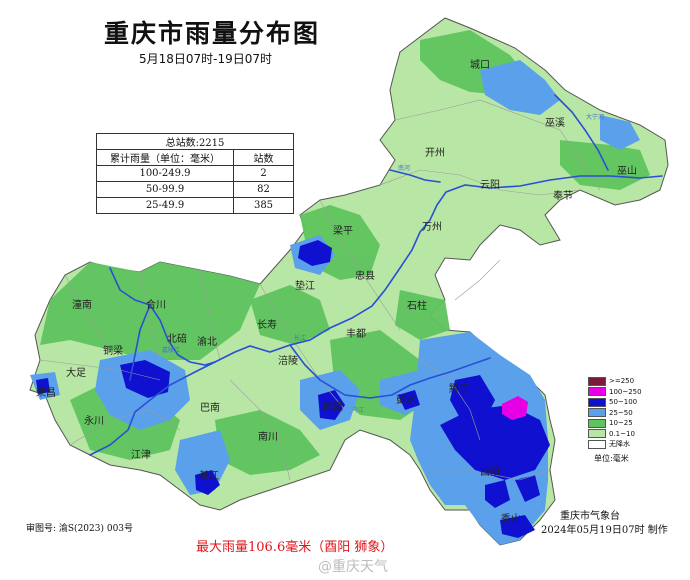 The image size is (690, 580). I want to click on district-label-fengjie: 奉节, so click(563, 196).